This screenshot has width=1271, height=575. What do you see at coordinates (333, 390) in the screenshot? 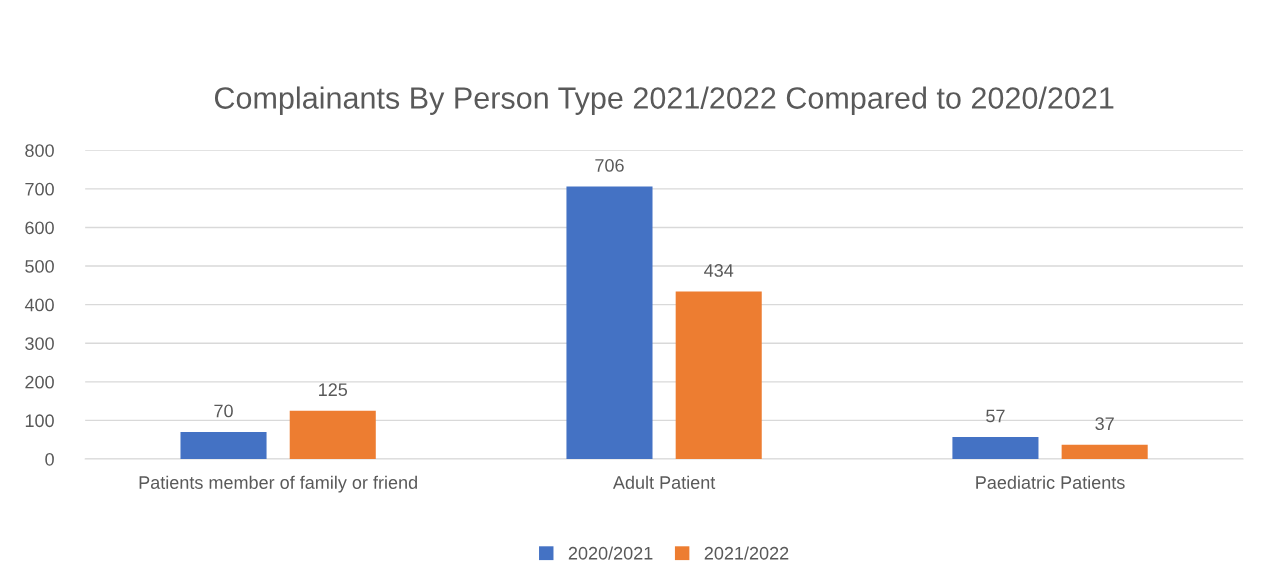
I see `data-label: 125` at bounding box center [333, 390].